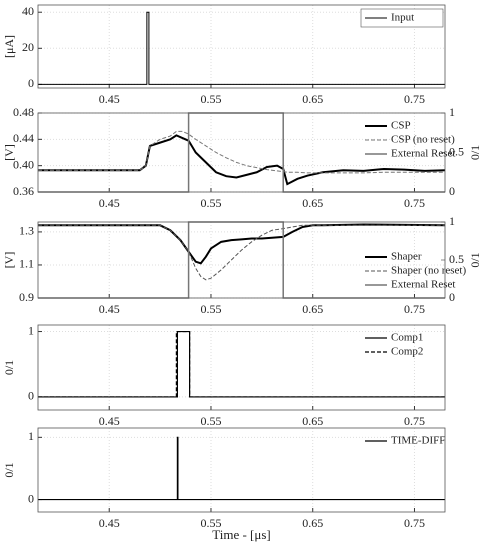  What do you see at coordinates (26, 264) in the screenshot?
I see `y-tick-label: 1.1` at bounding box center [26, 264].